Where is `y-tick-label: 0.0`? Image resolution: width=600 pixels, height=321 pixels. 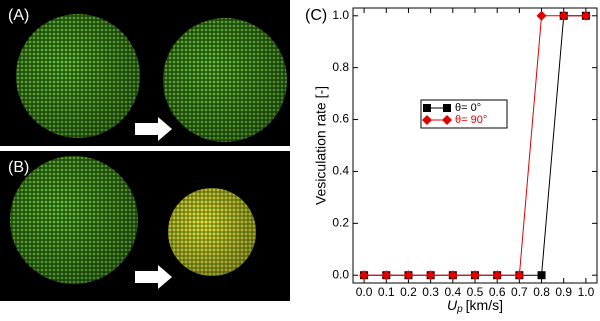
y-tick-label: 0.0 is located at coordinates (340, 274).